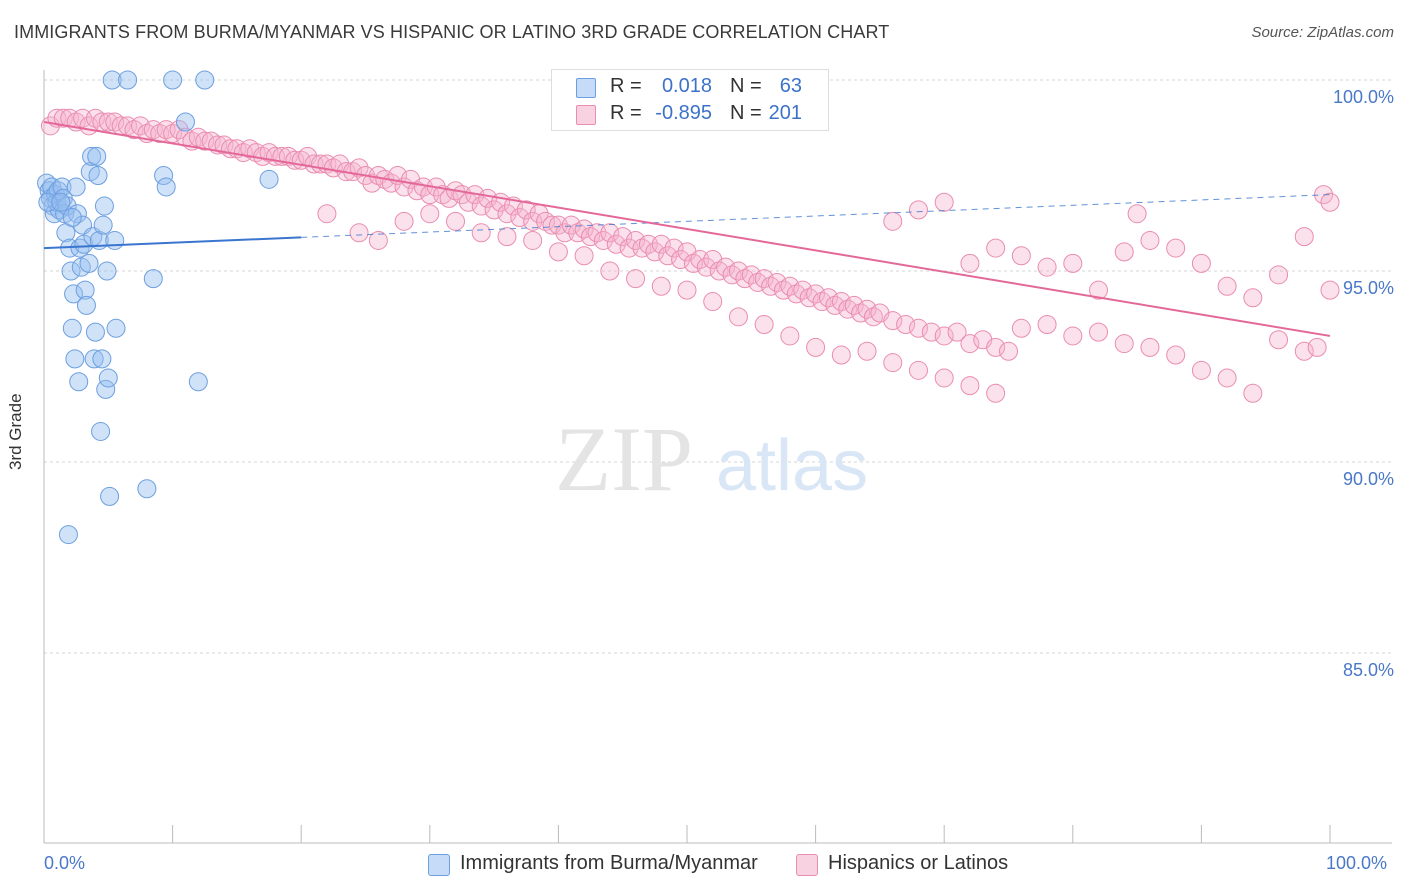  Describe the element at coordinates (586, 115) in the screenshot. I see `legend-swatch-pink` at that location.